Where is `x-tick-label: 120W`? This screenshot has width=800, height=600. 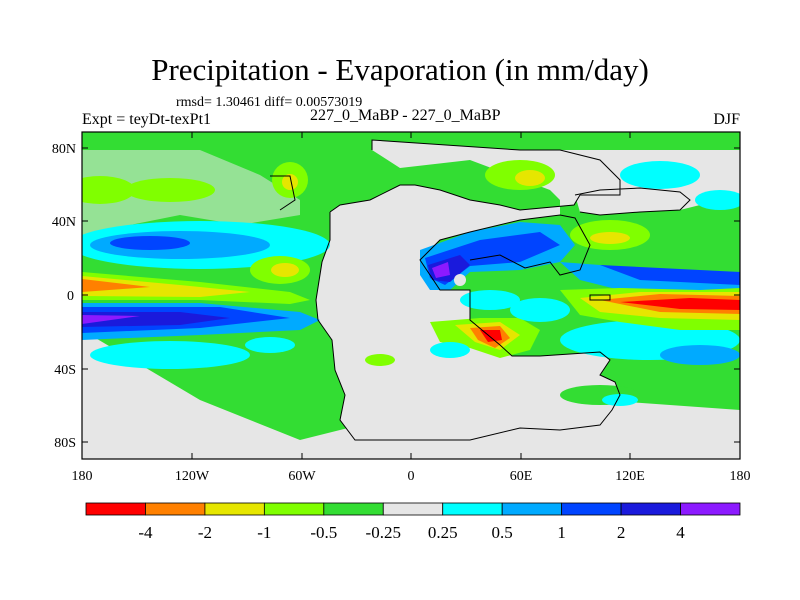
x-tick-label: 120W is located at coordinates (192, 476).